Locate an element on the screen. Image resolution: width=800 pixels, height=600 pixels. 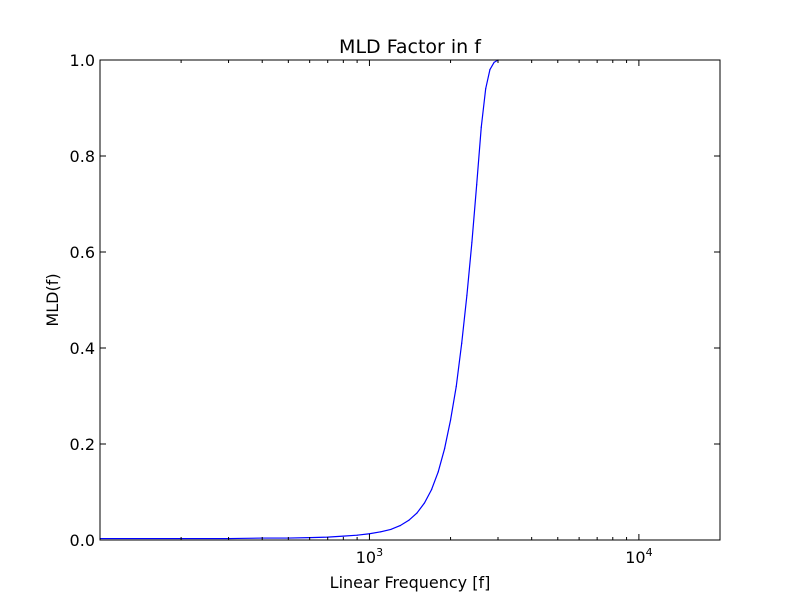
x-axis-label: Linear Frequency [f] is located at coordinates (410, 582).